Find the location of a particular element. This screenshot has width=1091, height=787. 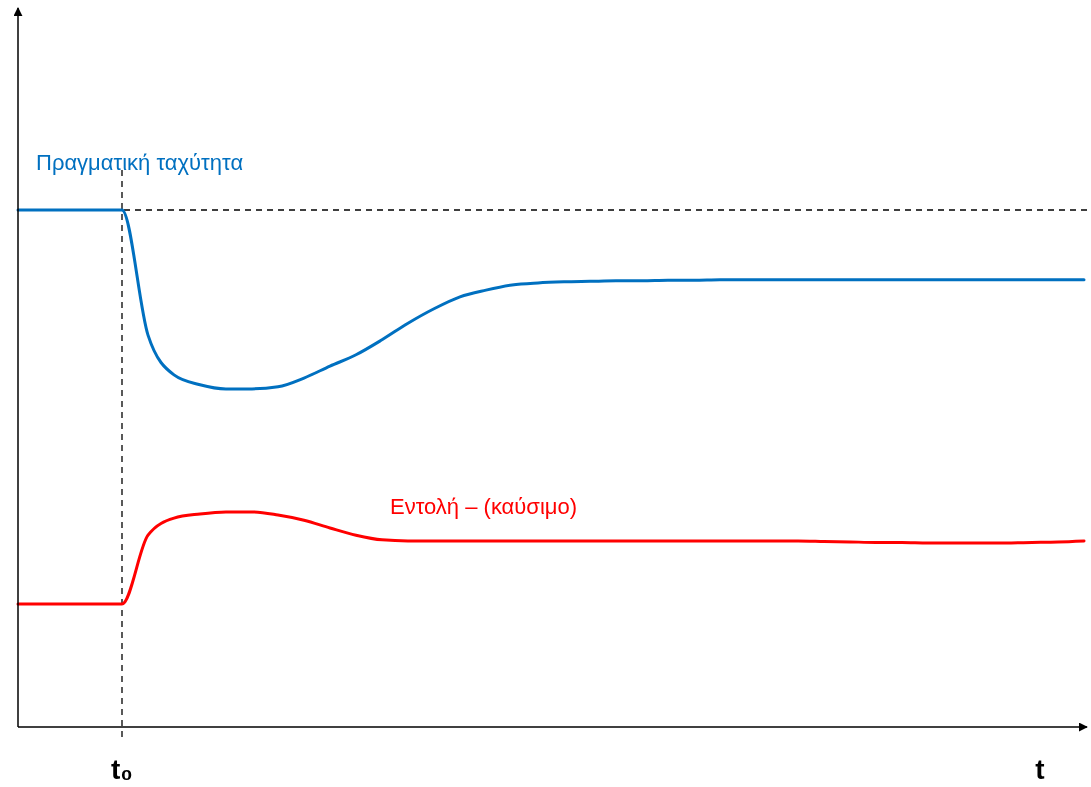

series-label: Πραγματική ταχύτητα is located at coordinates (140, 162).